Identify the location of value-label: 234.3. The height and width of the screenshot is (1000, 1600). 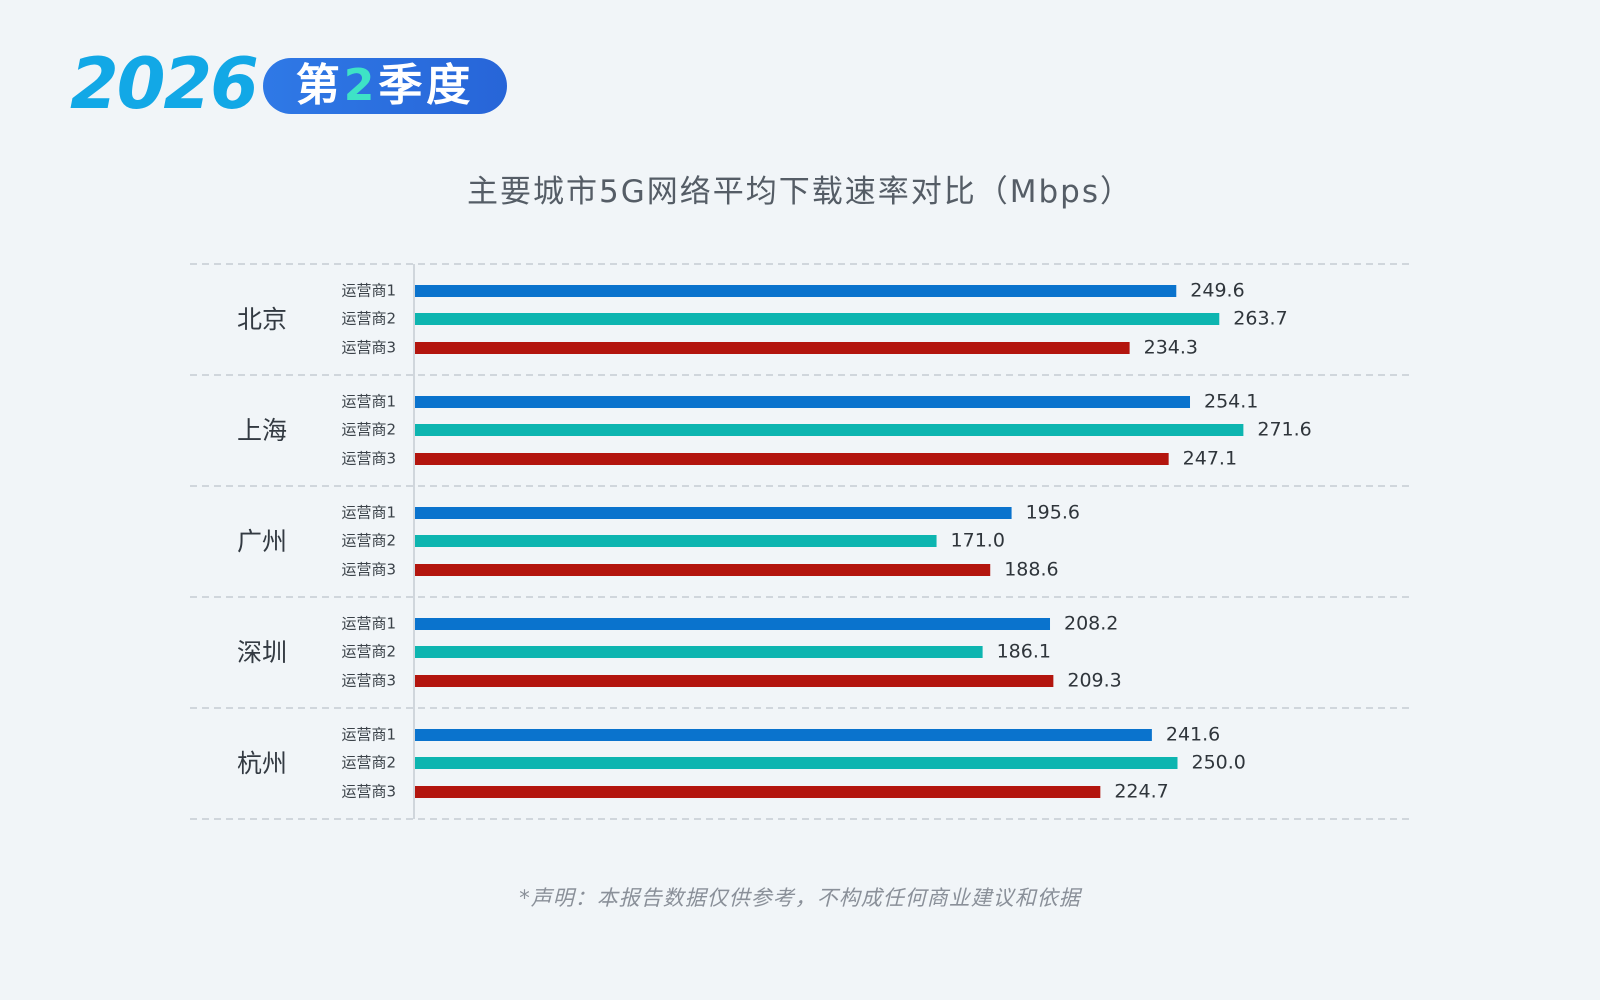
(1171, 348).